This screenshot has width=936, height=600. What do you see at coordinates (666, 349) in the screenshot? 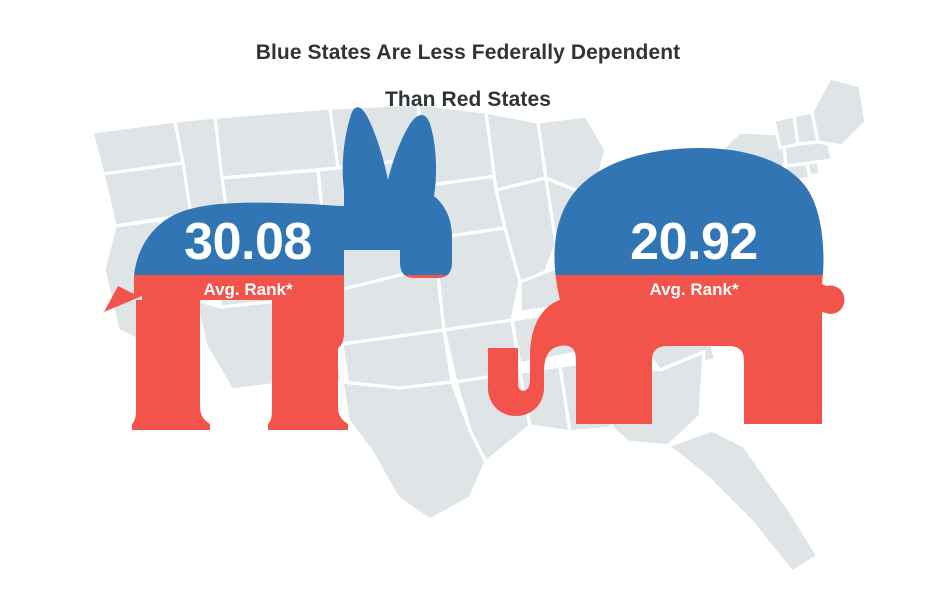
I see `elephant-red-half` at bounding box center [666, 349].